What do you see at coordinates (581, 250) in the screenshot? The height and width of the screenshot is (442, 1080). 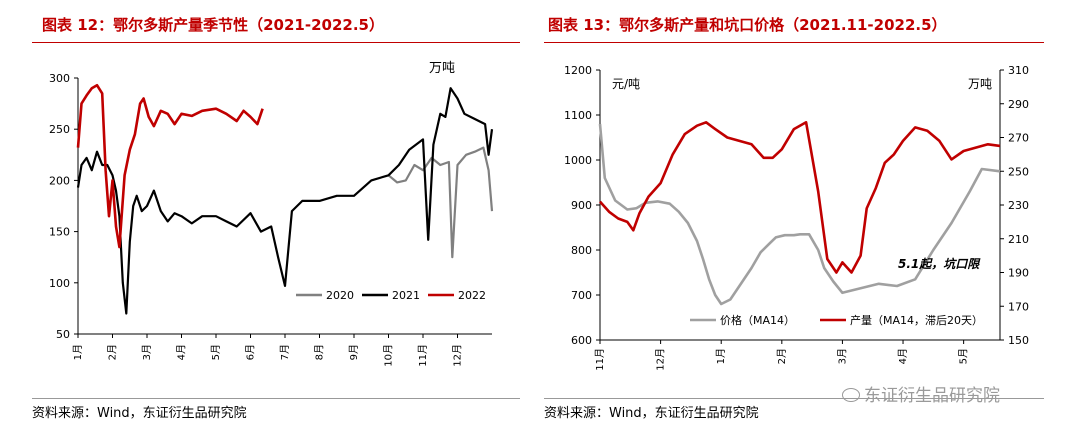 I see `left-tick-label-2: 800` at bounding box center [581, 250].